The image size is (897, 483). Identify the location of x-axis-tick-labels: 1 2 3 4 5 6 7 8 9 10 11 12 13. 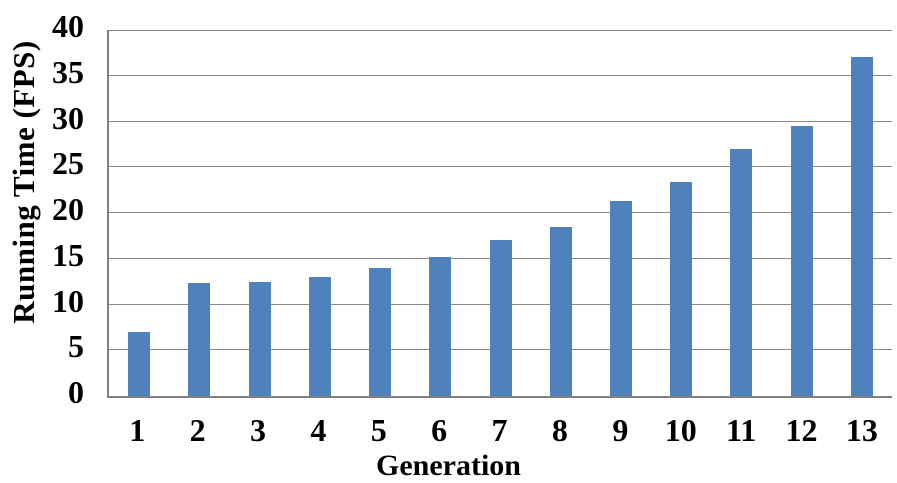
(499, 430).